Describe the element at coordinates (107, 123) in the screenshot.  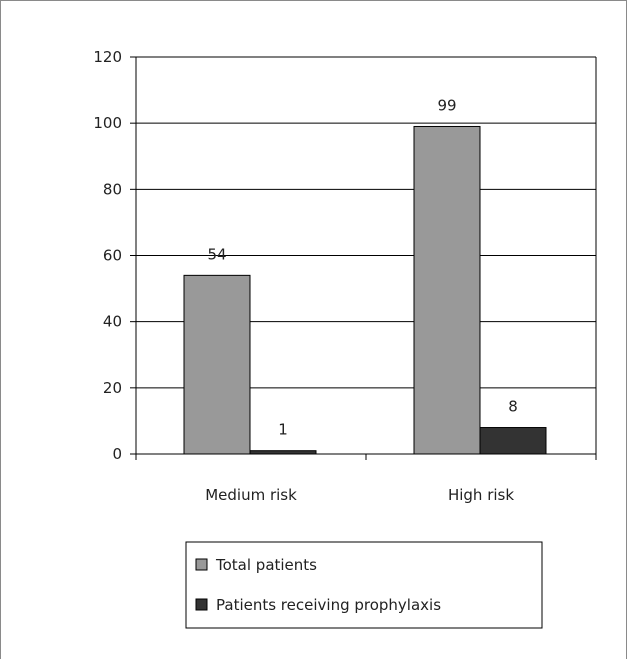
I see `y-tick-label: 100` at that location.